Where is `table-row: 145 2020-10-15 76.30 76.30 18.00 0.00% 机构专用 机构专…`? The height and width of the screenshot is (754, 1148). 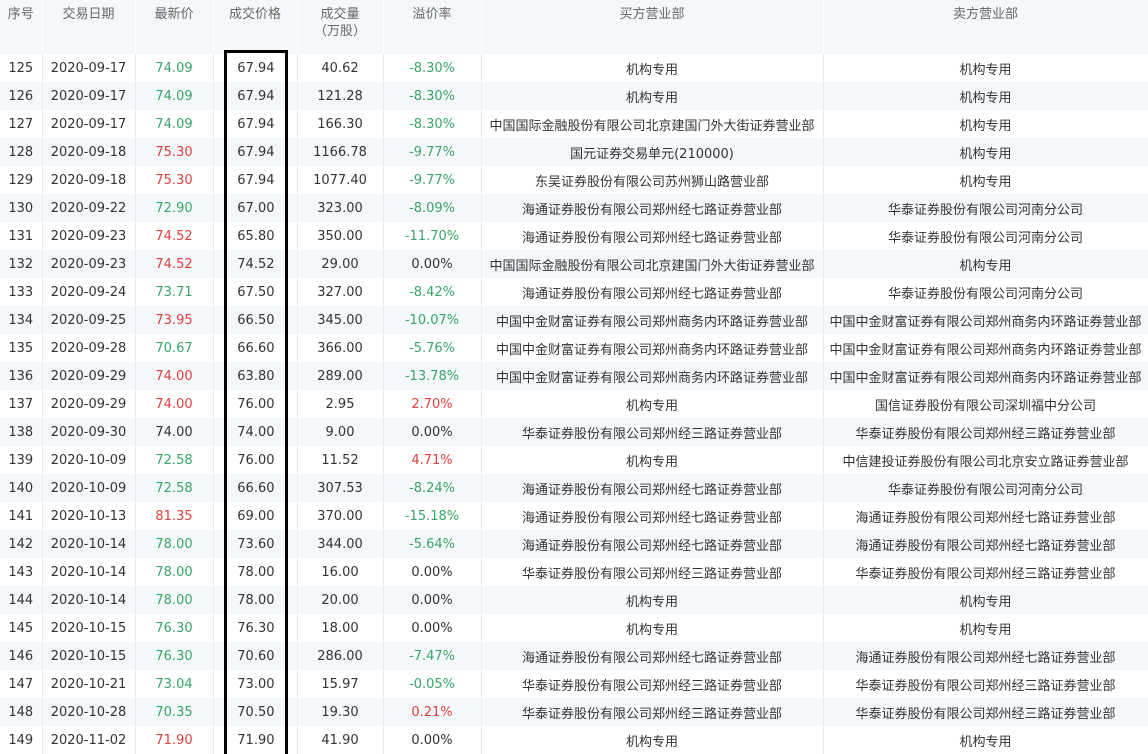
table-row: 145 2020-10-15 76.30 76.30 18.00 0.00% 机构专用 机构专… is located at coordinates (574, 628).